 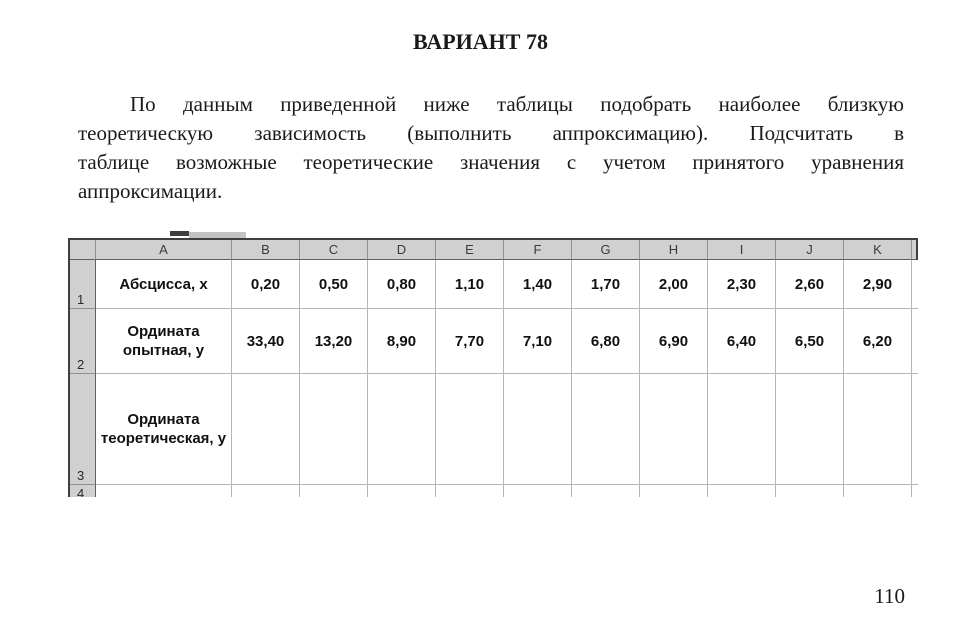 What do you see at coordinates (810, 284) in the screenshot?
I see `data-cell: 2,60` at bounding box center [810, 284].